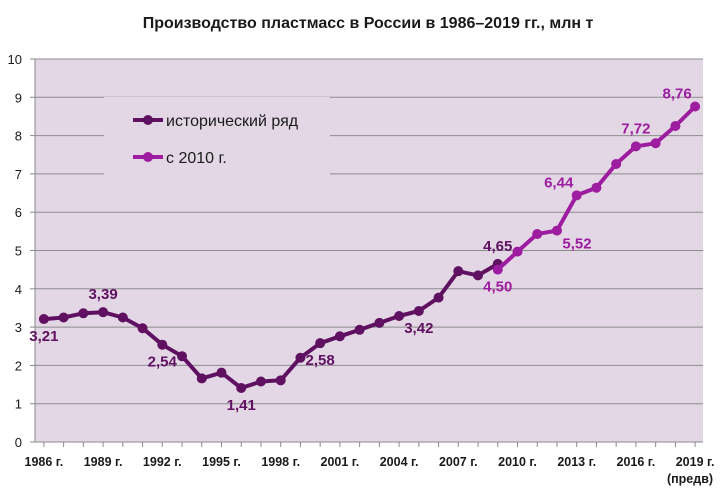 The image size is (728, 497). What do you see at coordinates (44, 462) in the screenshot?
I see `x-tick-label: 1986 г.` at bounding box center [44, 462].